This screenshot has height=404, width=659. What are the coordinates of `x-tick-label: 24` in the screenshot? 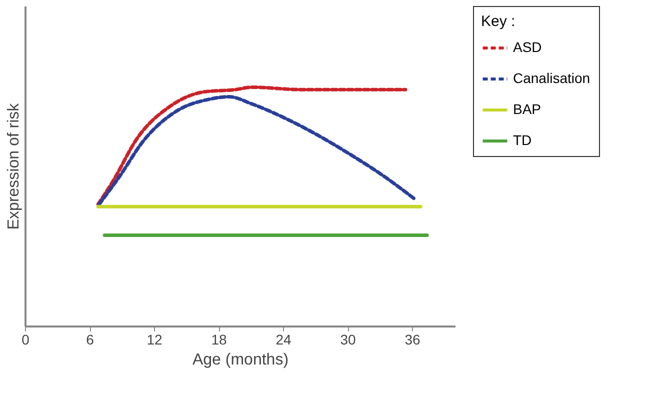 It's located at (284, 340).